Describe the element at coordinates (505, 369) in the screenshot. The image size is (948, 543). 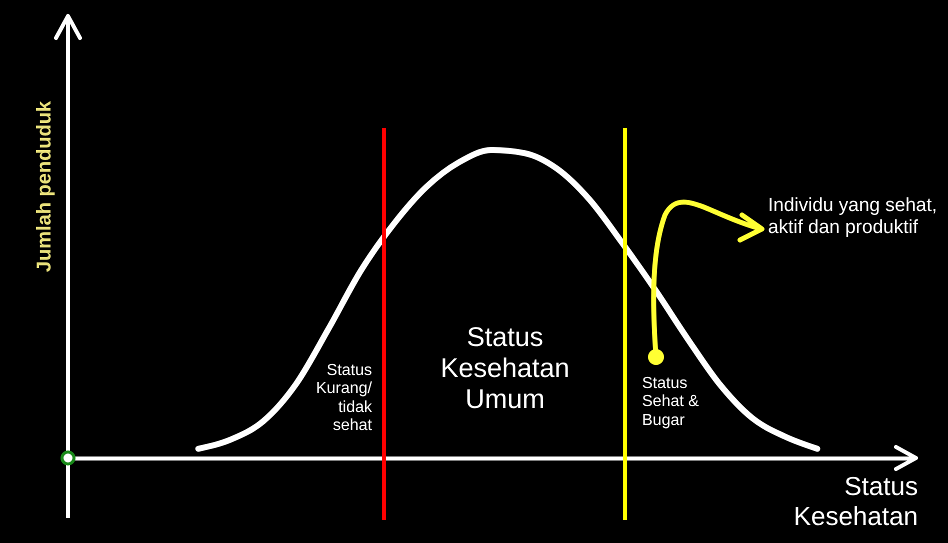
I see `annotation: Status Kesehatan Umum` at that location.